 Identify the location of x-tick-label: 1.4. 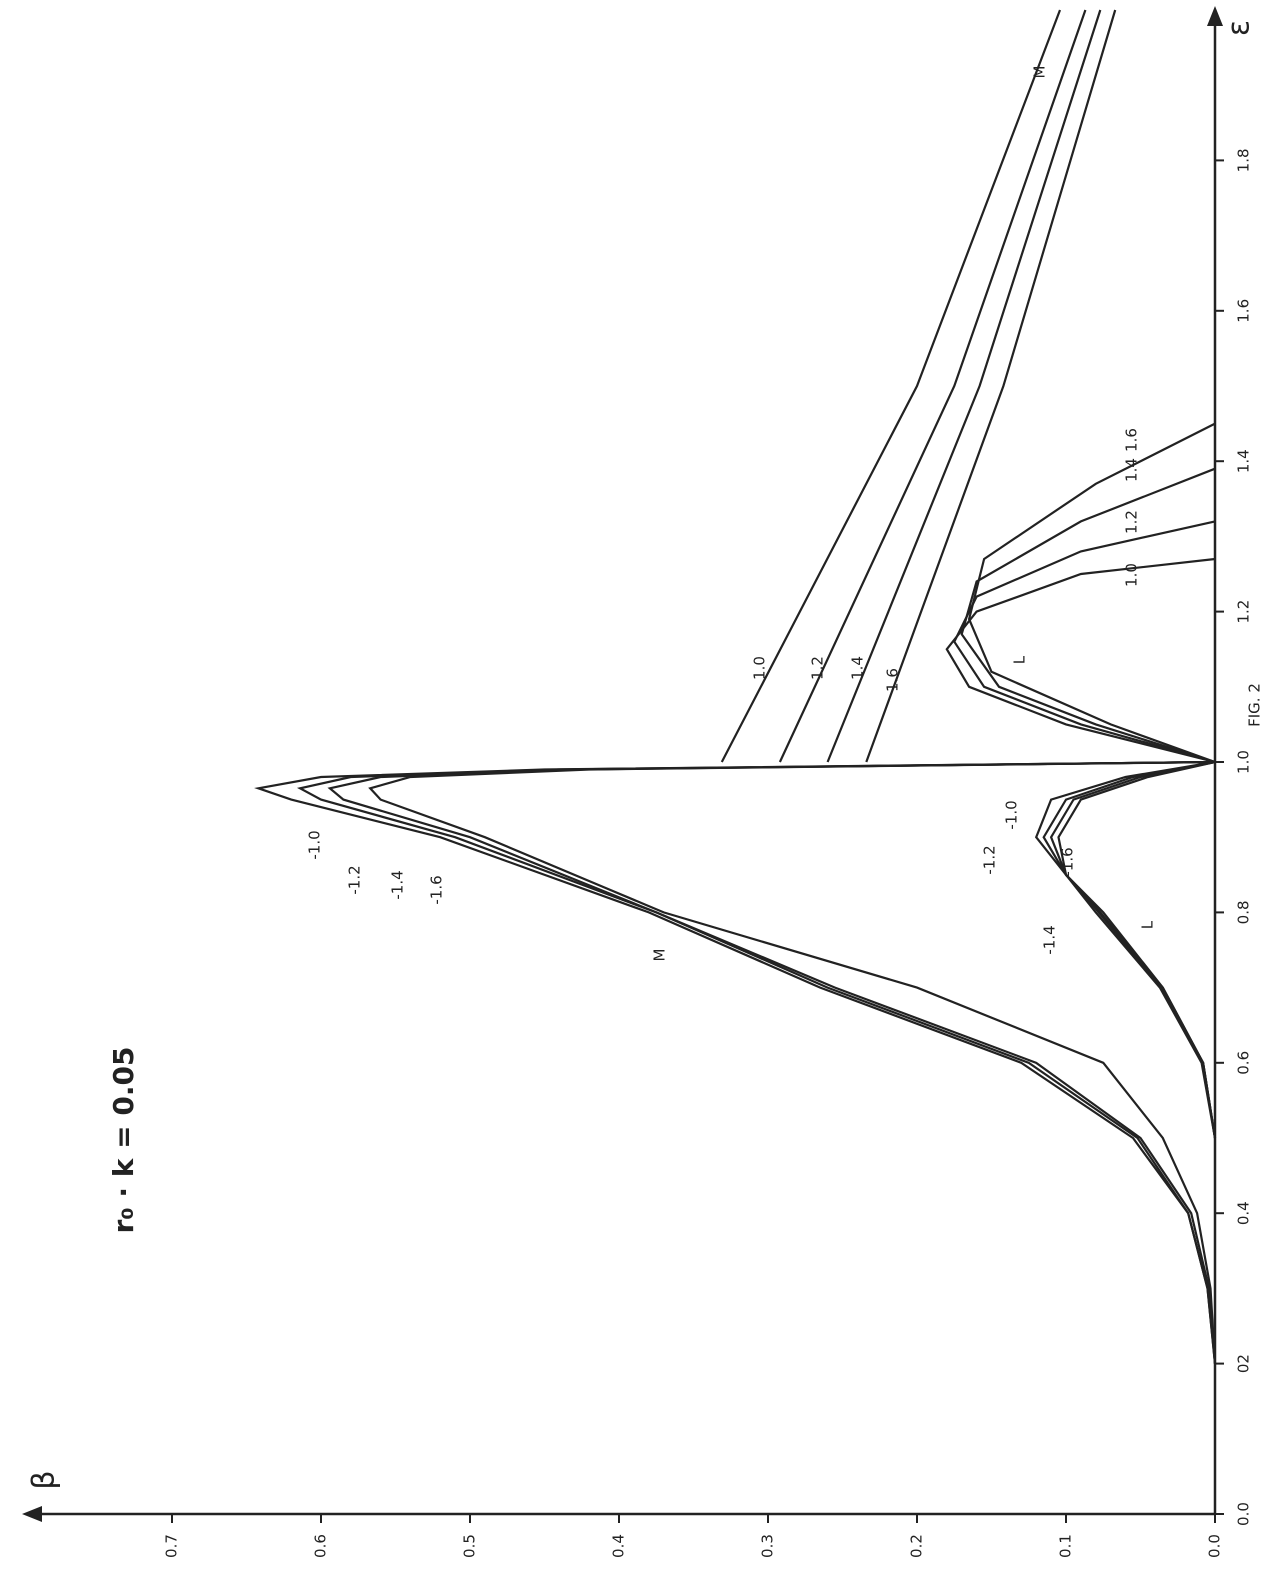
(1244, 461).